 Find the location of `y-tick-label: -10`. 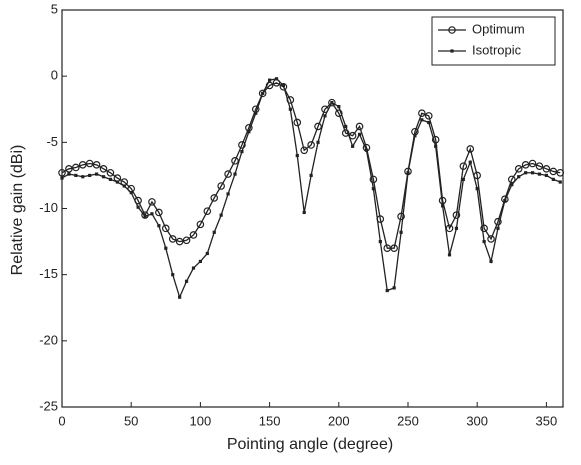

y-tick-label: -10 is located at coordinates (48, 207).